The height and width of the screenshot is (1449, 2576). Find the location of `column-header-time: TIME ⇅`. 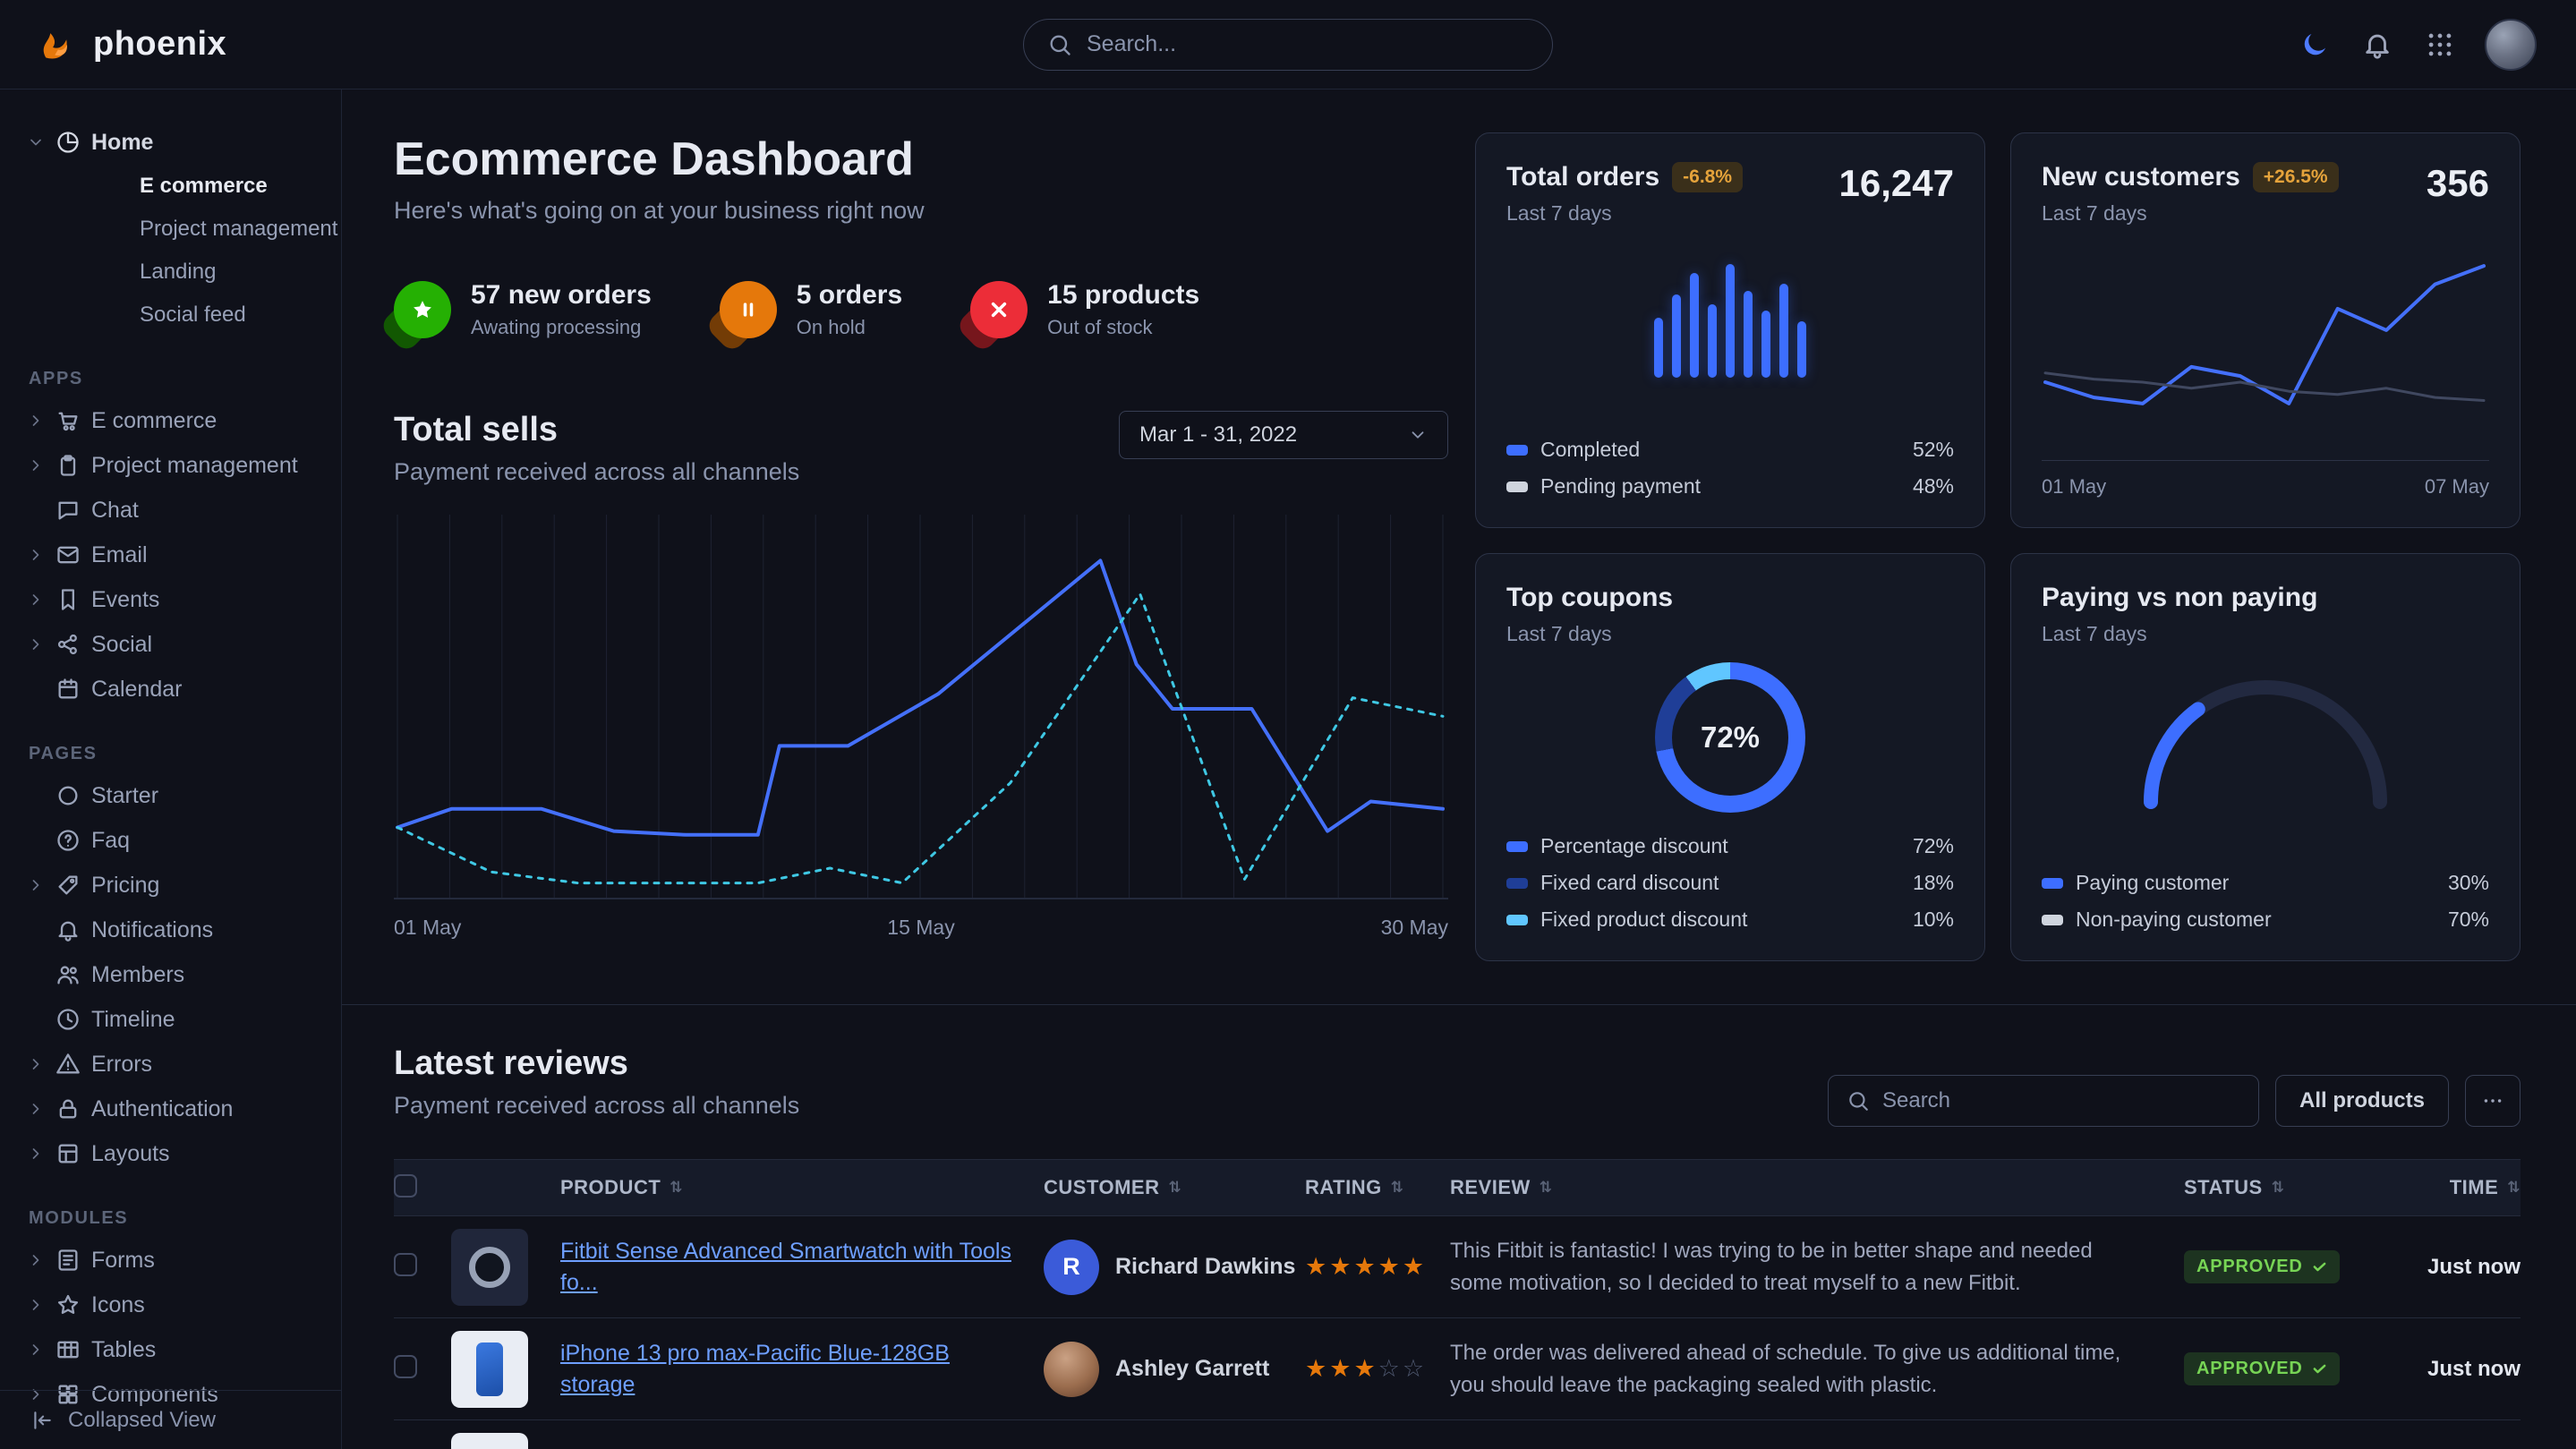

column-header-time: TIME ⇅ is located at coordinates (2485, 1187).